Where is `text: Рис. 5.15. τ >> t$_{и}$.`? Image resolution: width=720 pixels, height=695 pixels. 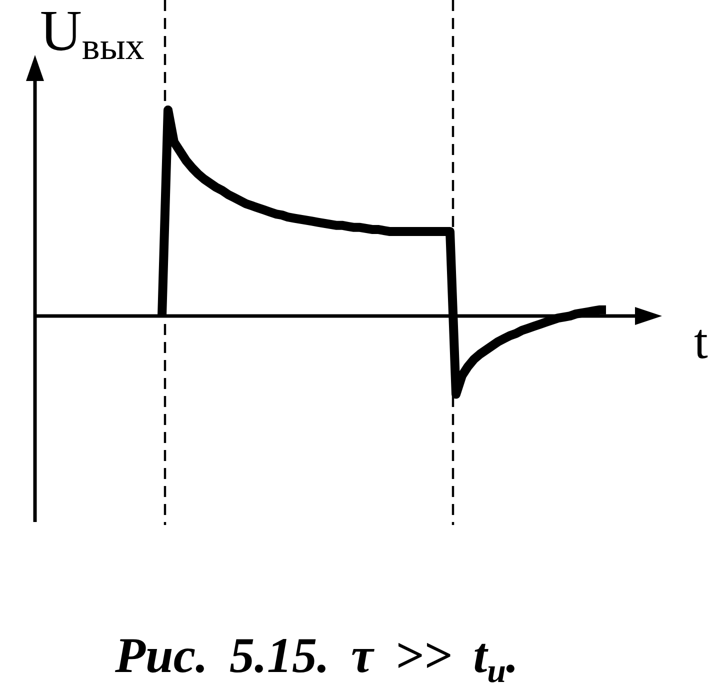 text: Рис. 5.15. τ >> t$_{и}$. is located at coordinates (316, 658).